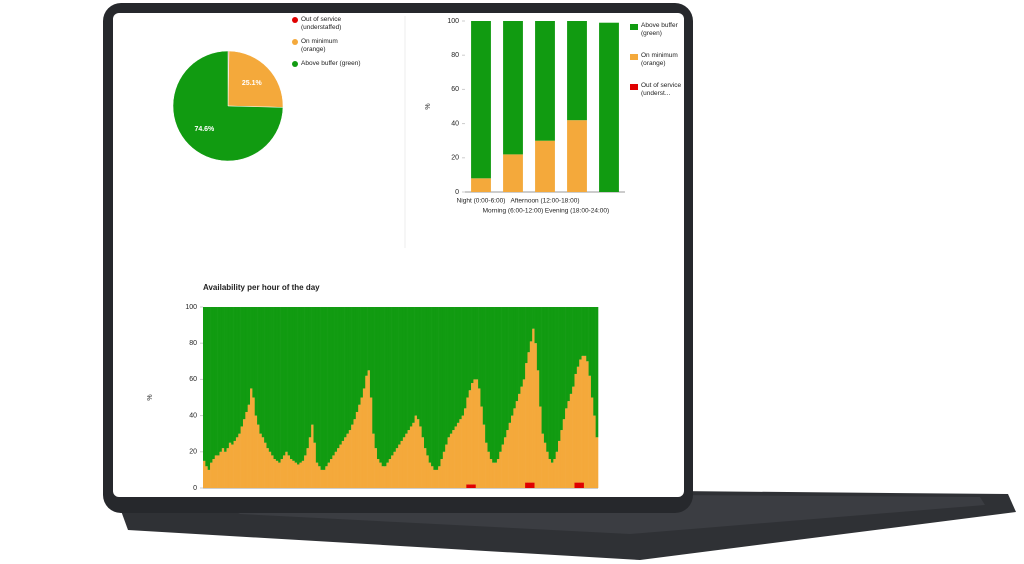 This screenshot has height=564, width=1024. Describe the element at coordinates (319, 45) in the screenshot. I see `legend-label: On minimum (orange)` at that location.